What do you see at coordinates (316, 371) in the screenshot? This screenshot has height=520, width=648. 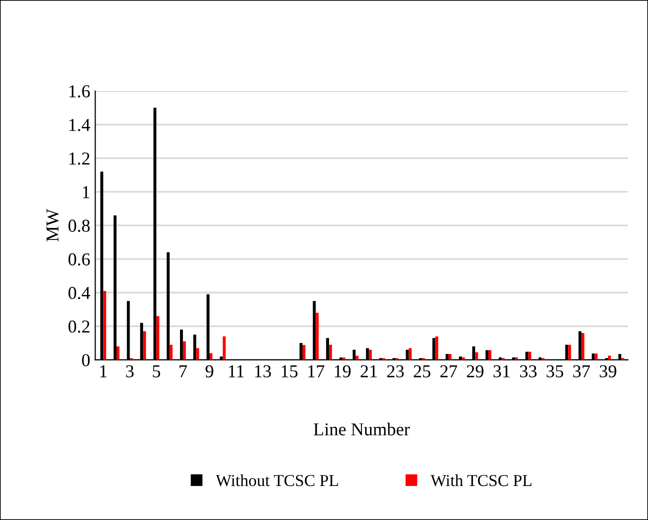 I see `x-tick-label: 17` at bounding box center [316, 371].